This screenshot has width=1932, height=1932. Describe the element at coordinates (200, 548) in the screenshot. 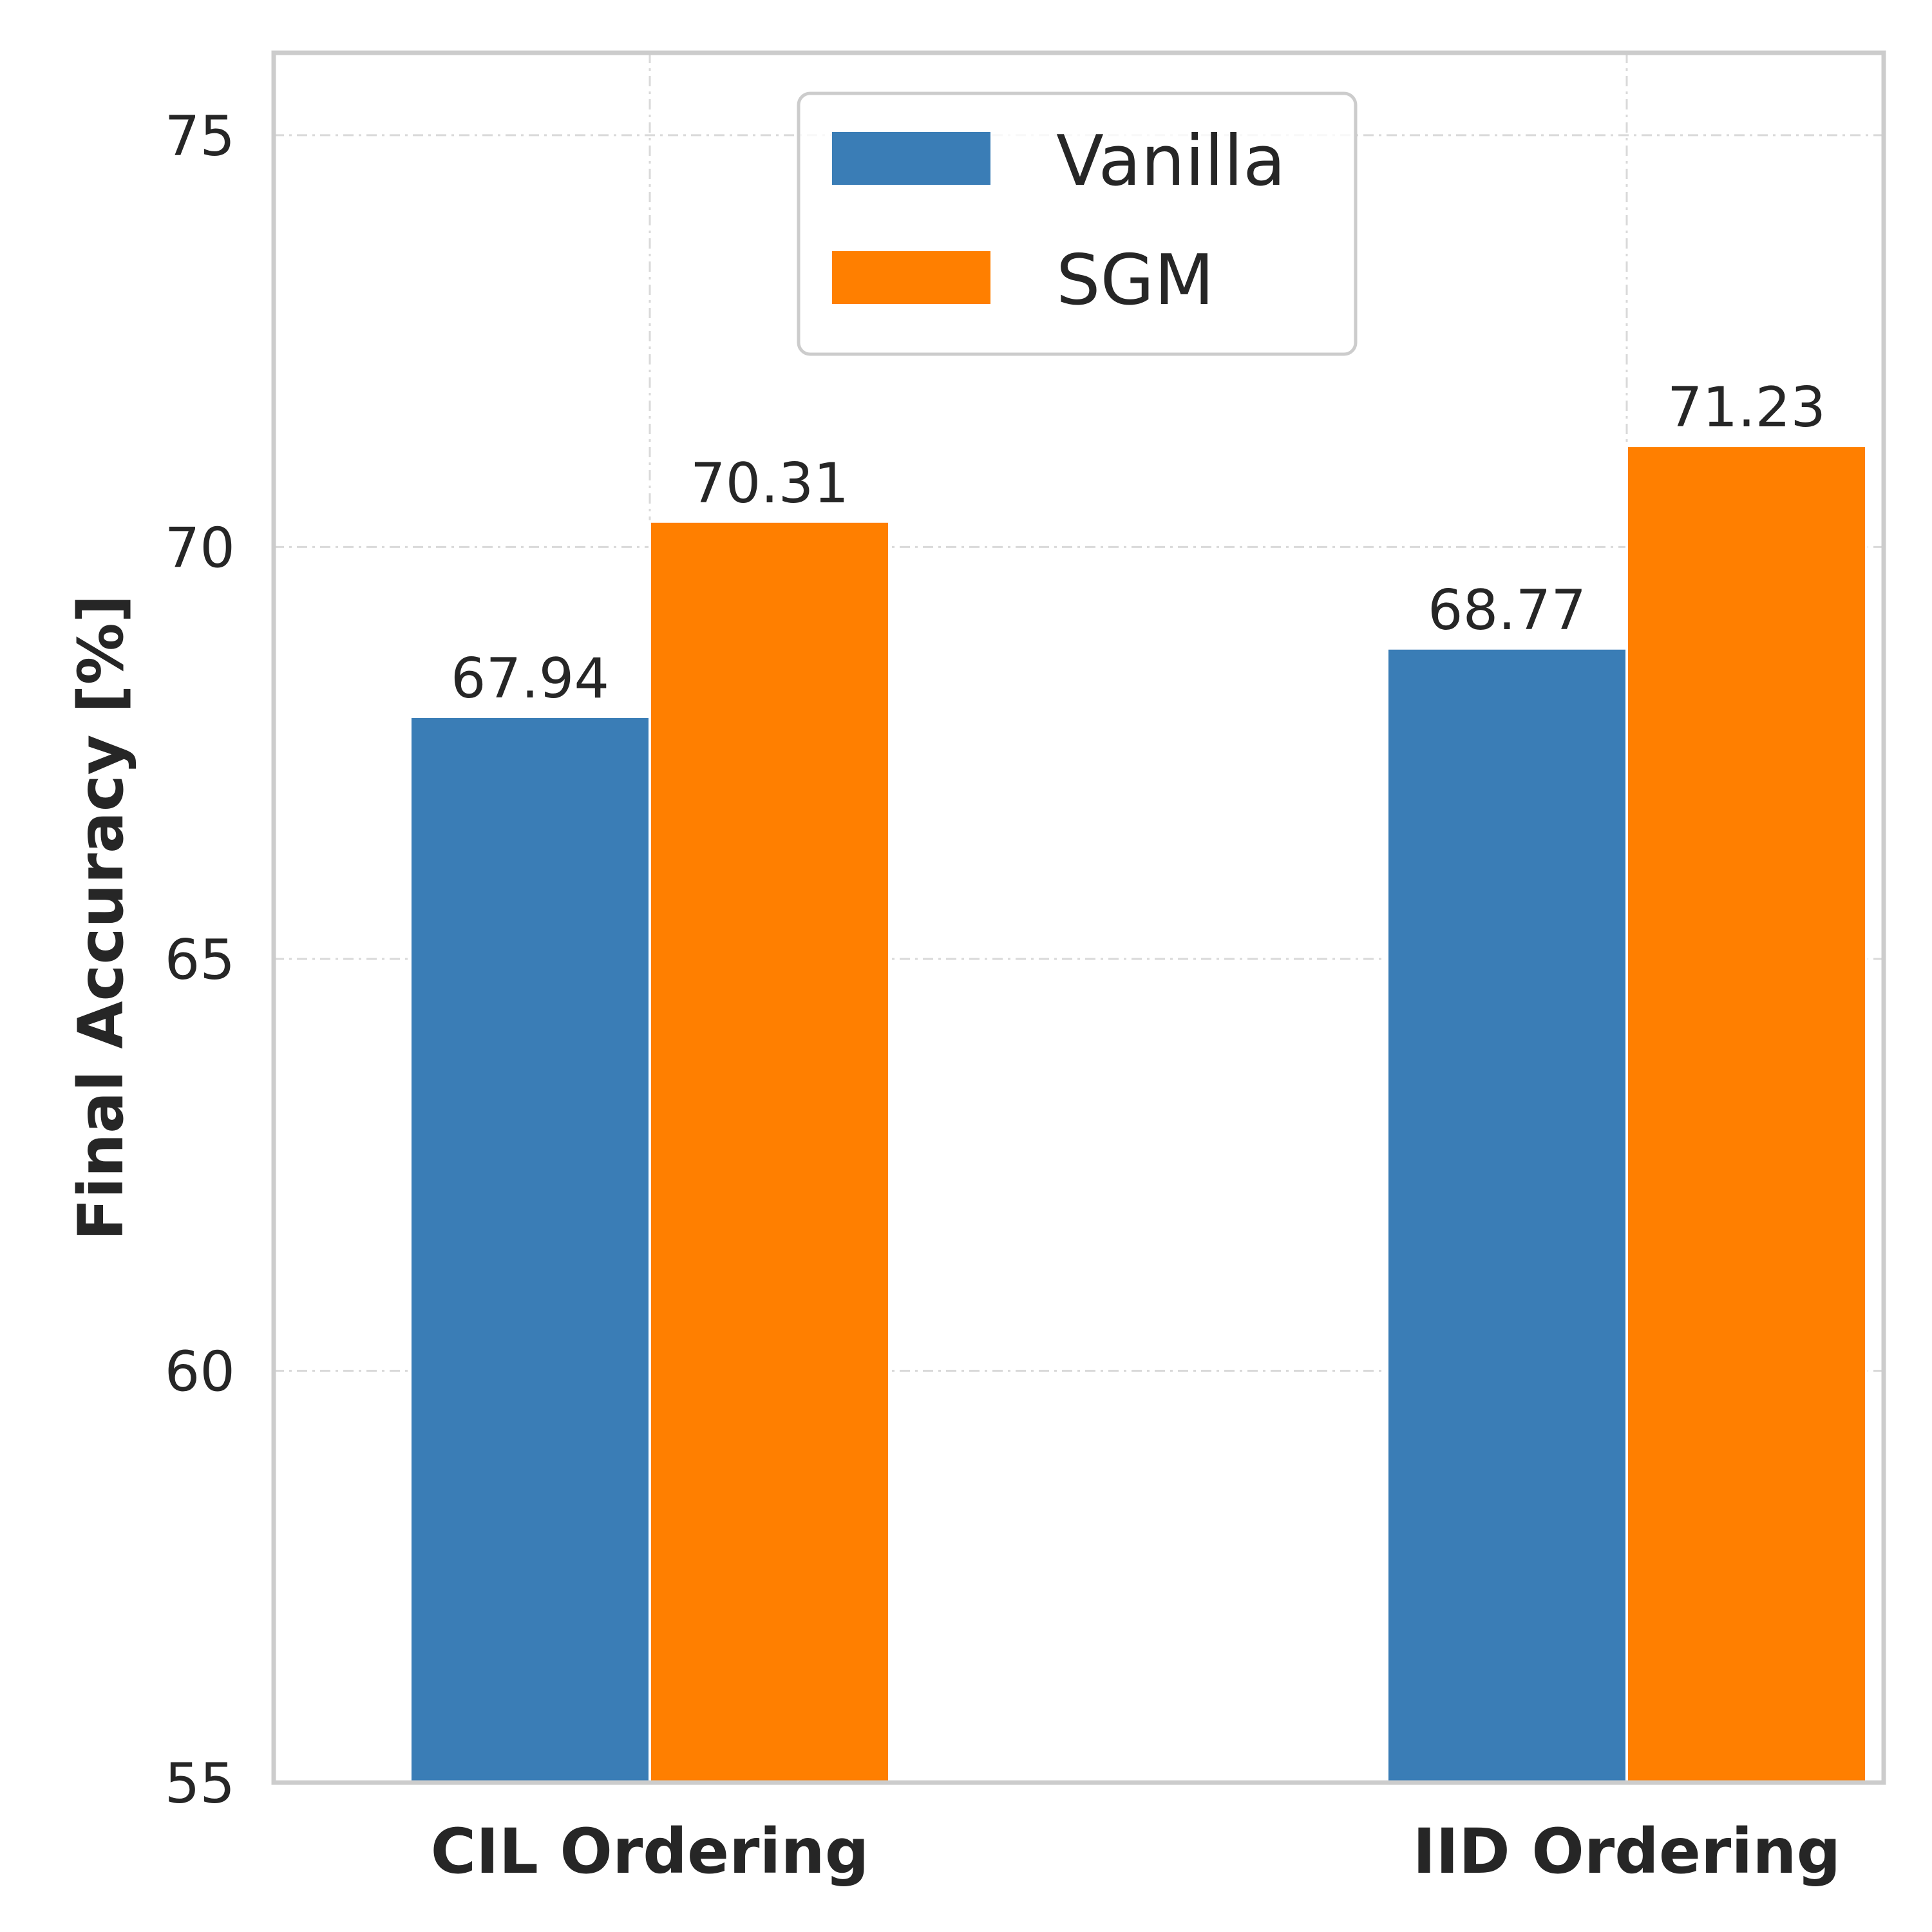

I see `y-tick-label: 70` at that location.